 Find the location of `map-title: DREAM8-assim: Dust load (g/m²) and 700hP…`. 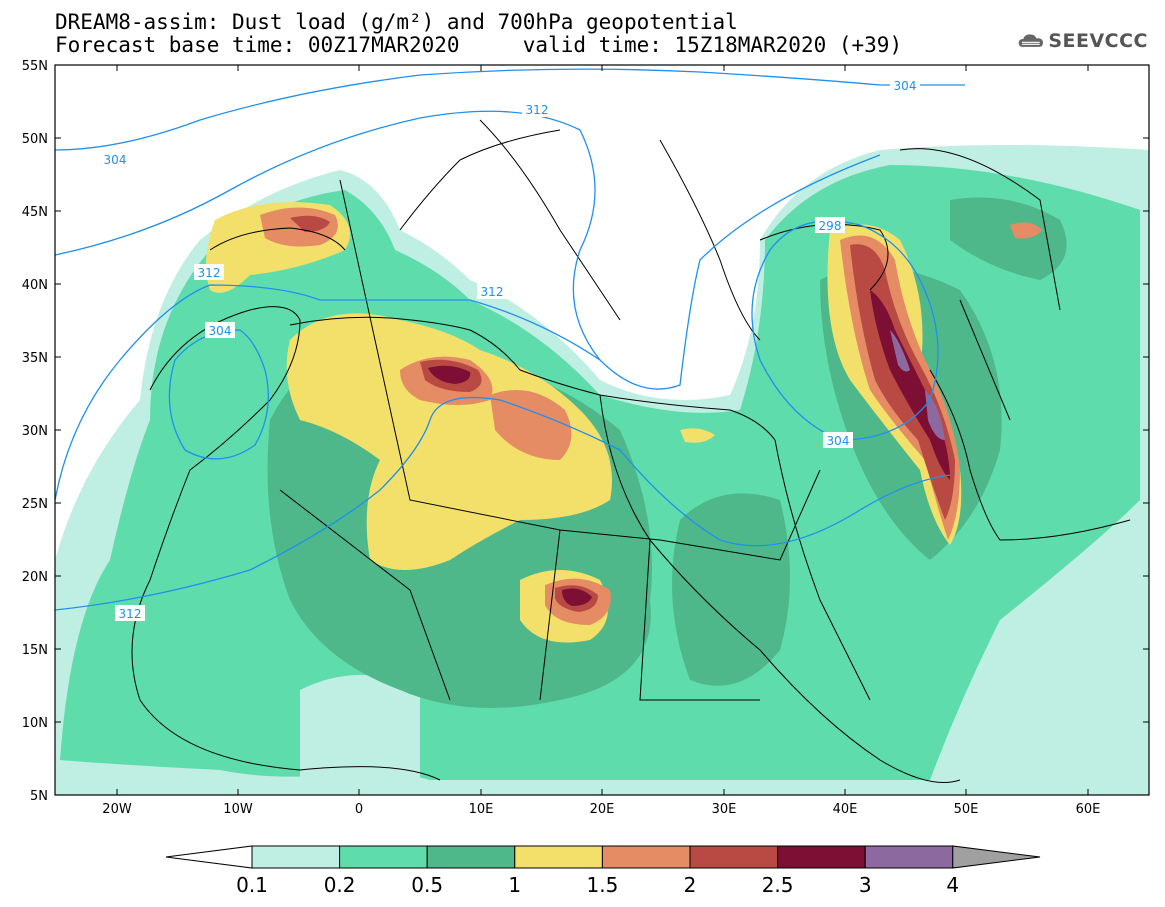

map-title: DREAM8-assim: Dust load (g/m²) and 700hP… is located at coordinates (396, 22).